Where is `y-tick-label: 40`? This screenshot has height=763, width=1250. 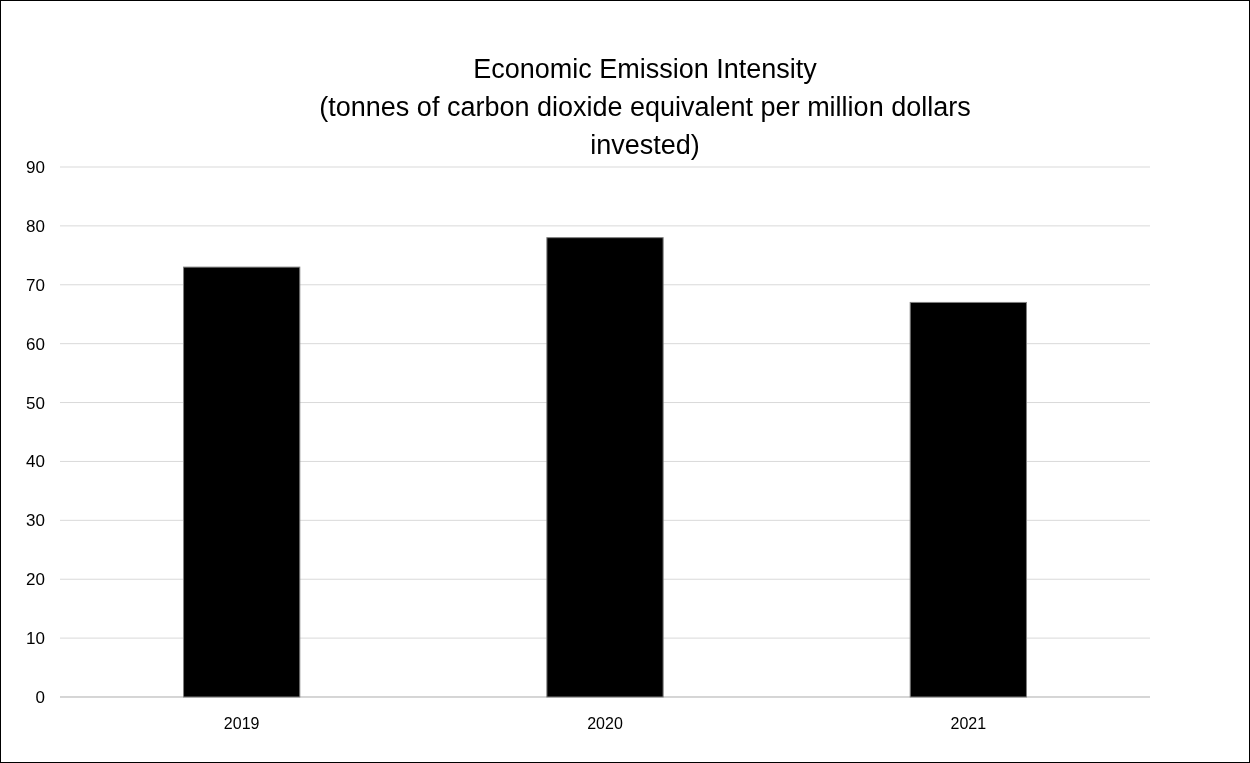
y-tick-label: 40 is located at coordinates (35, 462).